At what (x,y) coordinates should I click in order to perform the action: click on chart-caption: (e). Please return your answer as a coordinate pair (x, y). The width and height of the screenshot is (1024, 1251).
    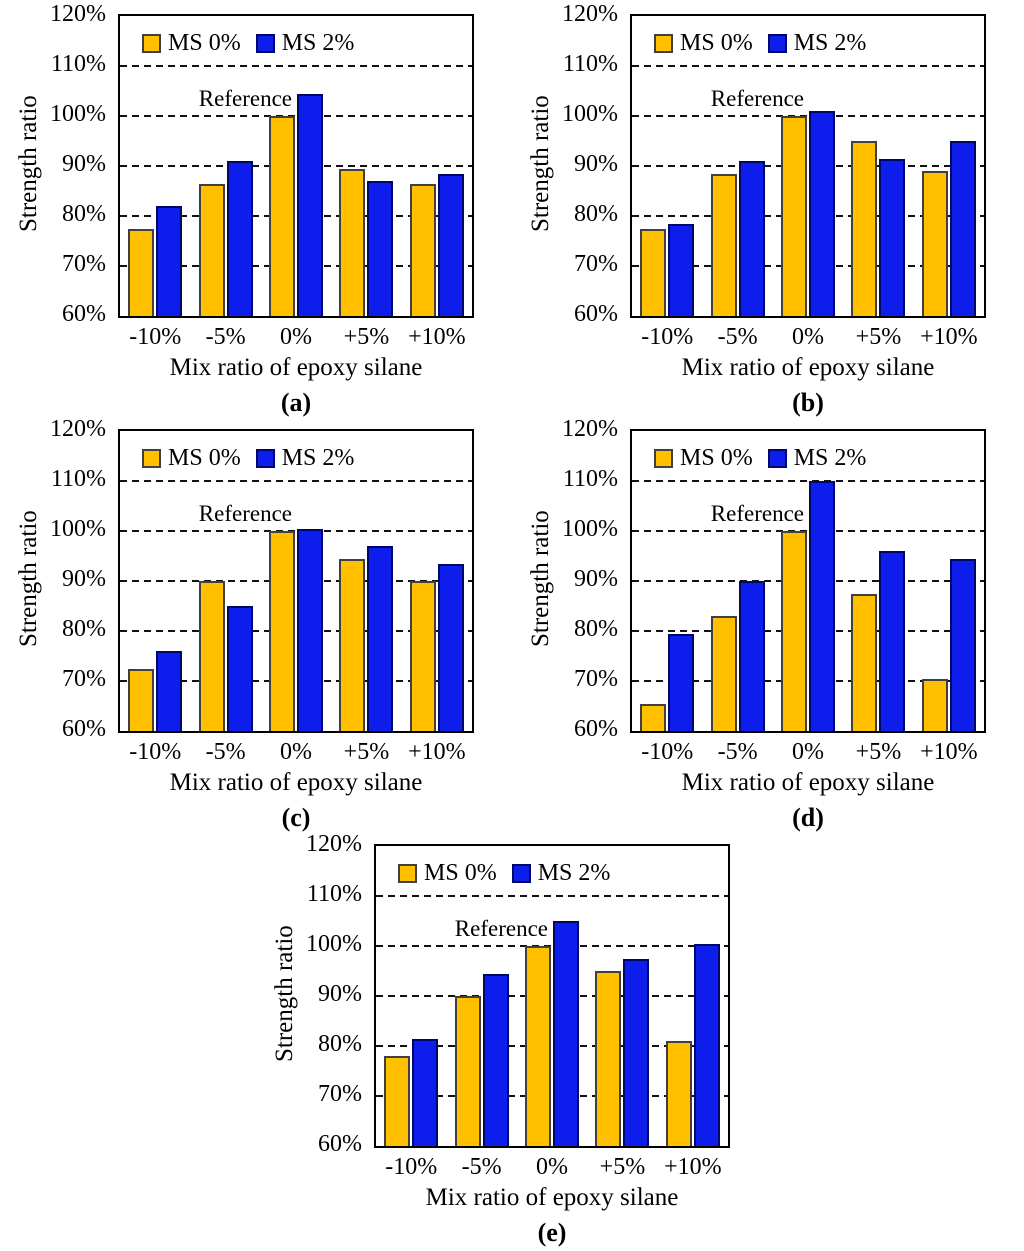
    Looking at the image, I should click on (552, 1232).